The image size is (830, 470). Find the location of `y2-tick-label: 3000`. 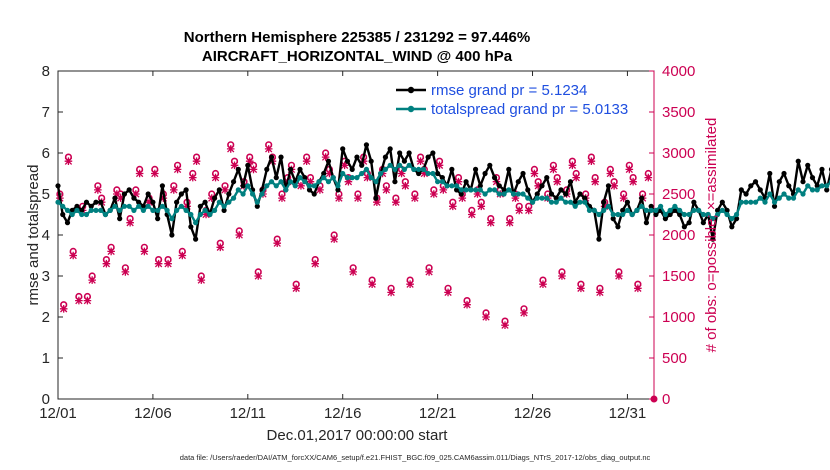

y2-tick-label: 3000 is located at coordinates (678, 153).